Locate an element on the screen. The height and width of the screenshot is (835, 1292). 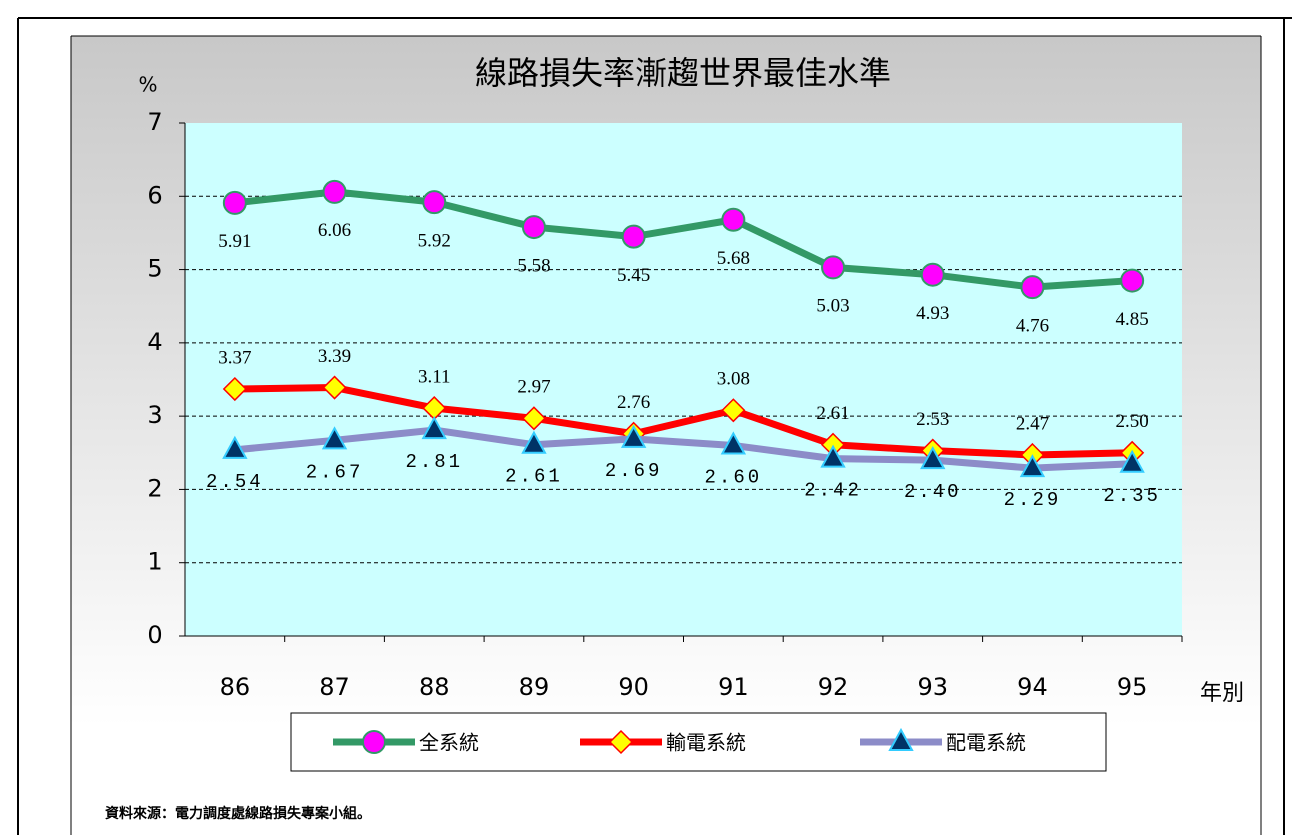
x-tick-label: 95 is located at coordinates (1132, 687).